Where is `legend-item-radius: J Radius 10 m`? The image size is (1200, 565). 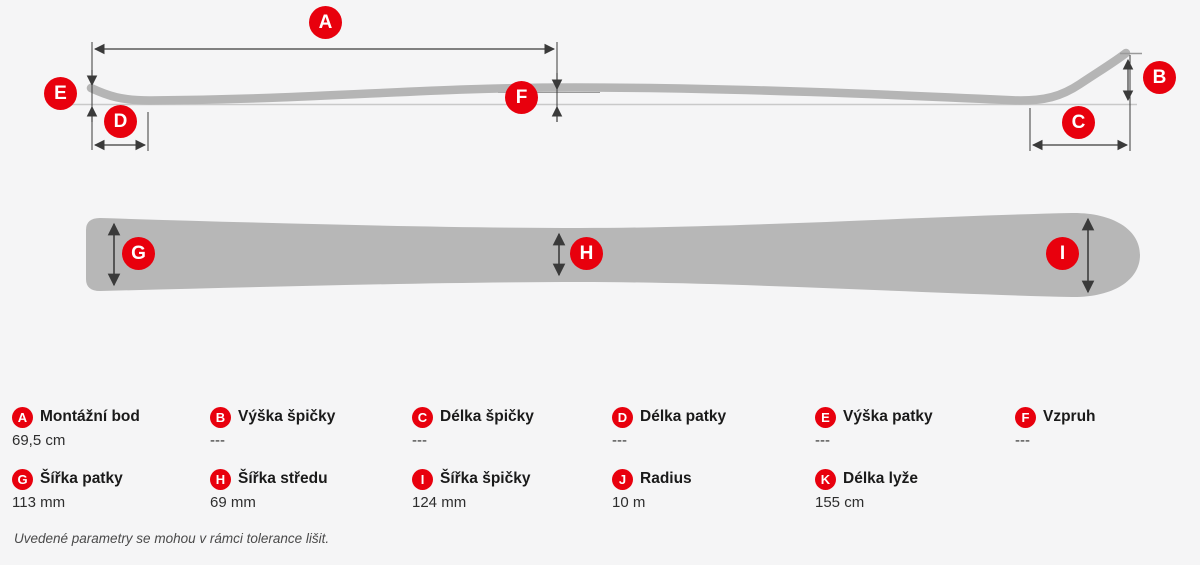 legend-item-radius: J Radius 10 m is located at coordinates (713, 489).